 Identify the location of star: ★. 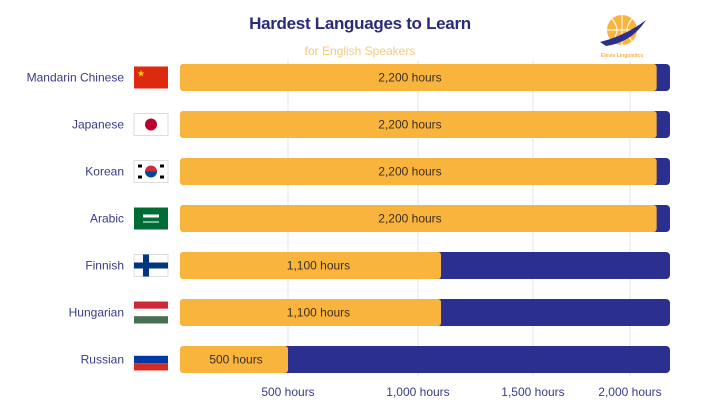
(141, 74).